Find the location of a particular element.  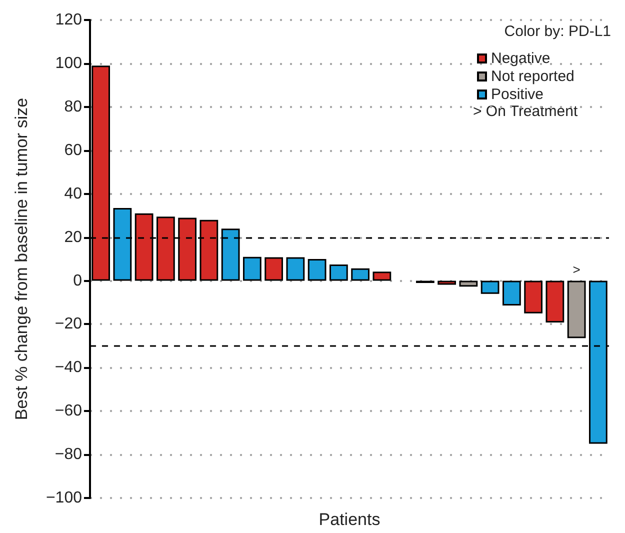

x-axis-title: Patients is located at coordinates (349, 519).